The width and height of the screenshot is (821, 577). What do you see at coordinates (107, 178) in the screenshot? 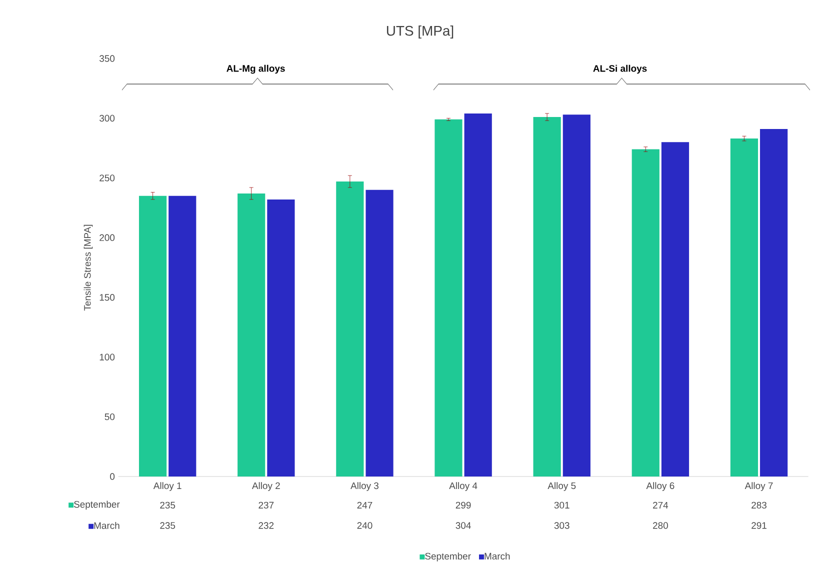
I see `y-tick-label: 250` at bounding box center [107, 178].